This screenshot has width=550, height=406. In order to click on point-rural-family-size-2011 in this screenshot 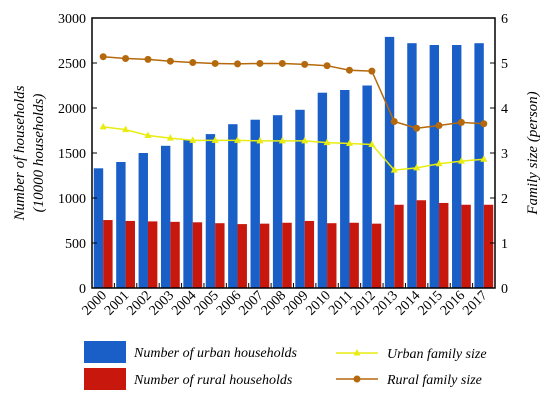, I will do `click(349, 70)`.